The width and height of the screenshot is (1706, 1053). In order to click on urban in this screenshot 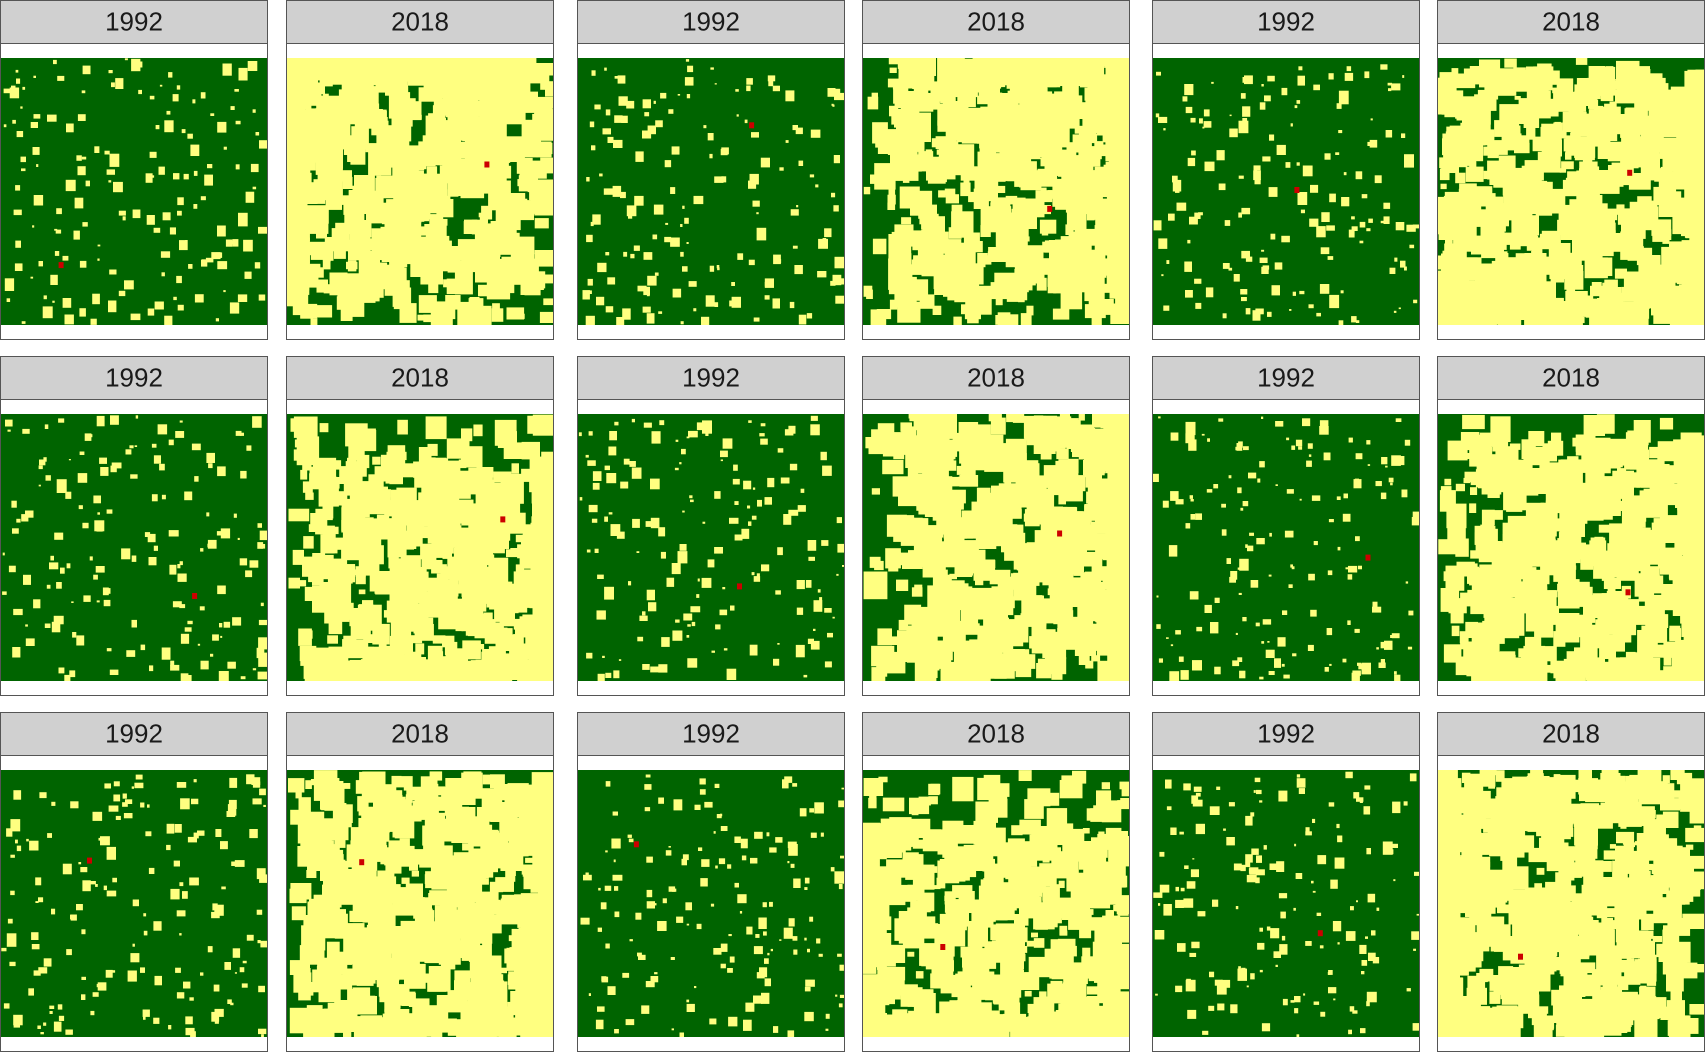, I will do `click(1297, 190)`.